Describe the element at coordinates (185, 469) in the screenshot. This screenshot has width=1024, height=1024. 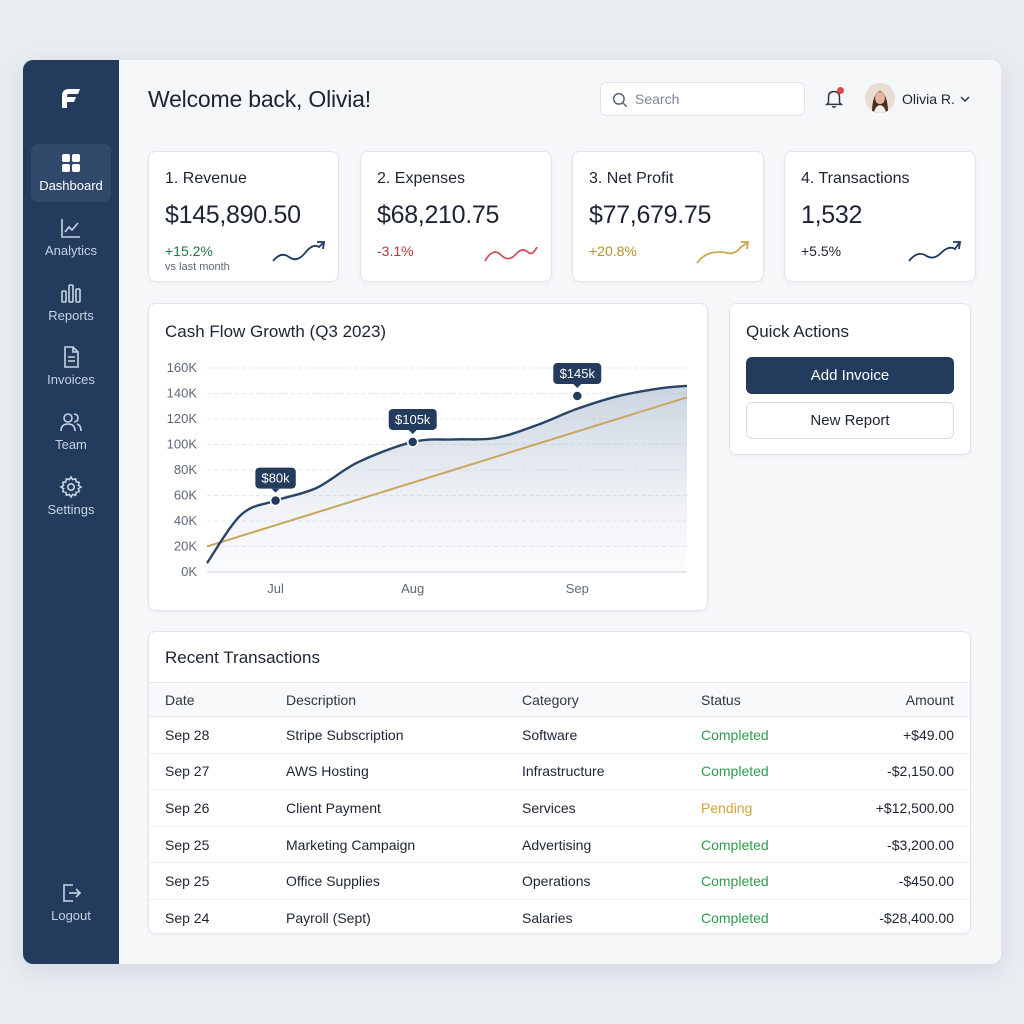
I see `y-tick-label: 80K` at that location.